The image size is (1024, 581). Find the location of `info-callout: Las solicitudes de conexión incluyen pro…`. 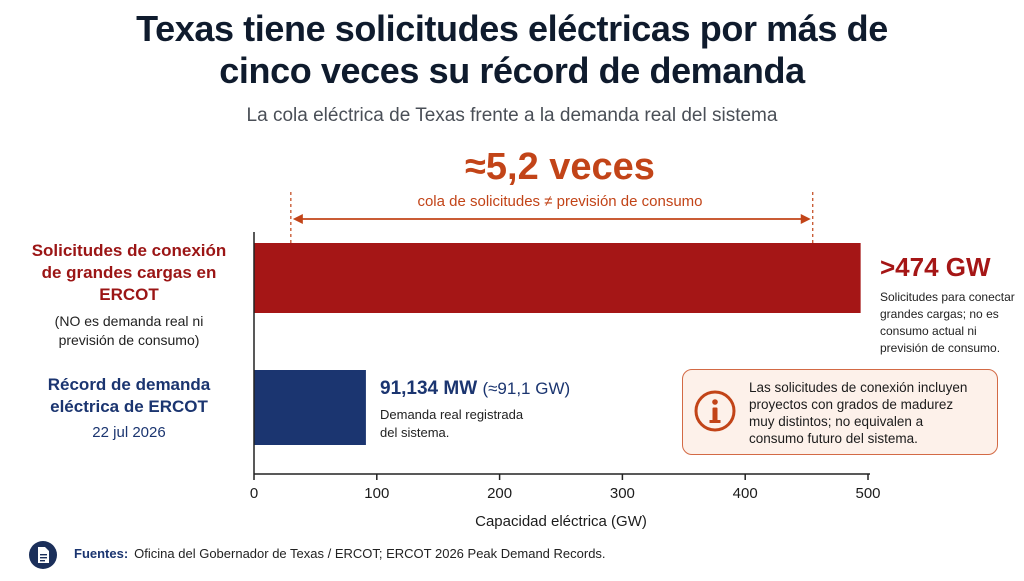

info-callout: Las solicitudes de conexión incluyen pro… is located at coordinates (840, 412).